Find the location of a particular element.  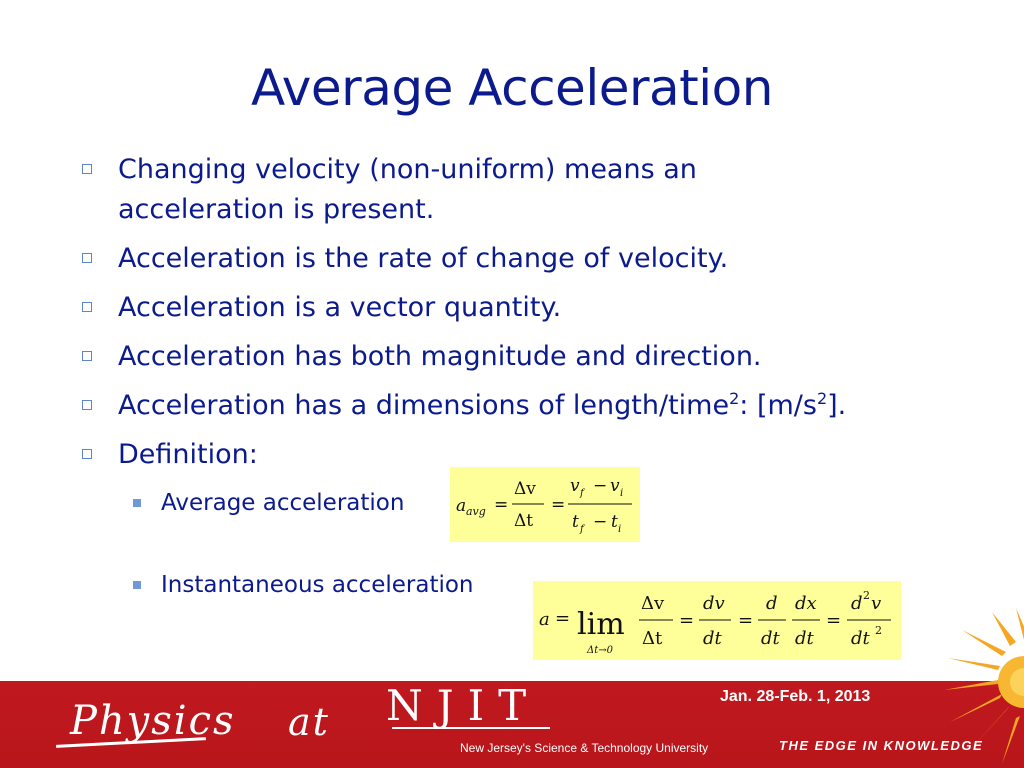

at-wordmark: at is located at coordinates (309, 722).